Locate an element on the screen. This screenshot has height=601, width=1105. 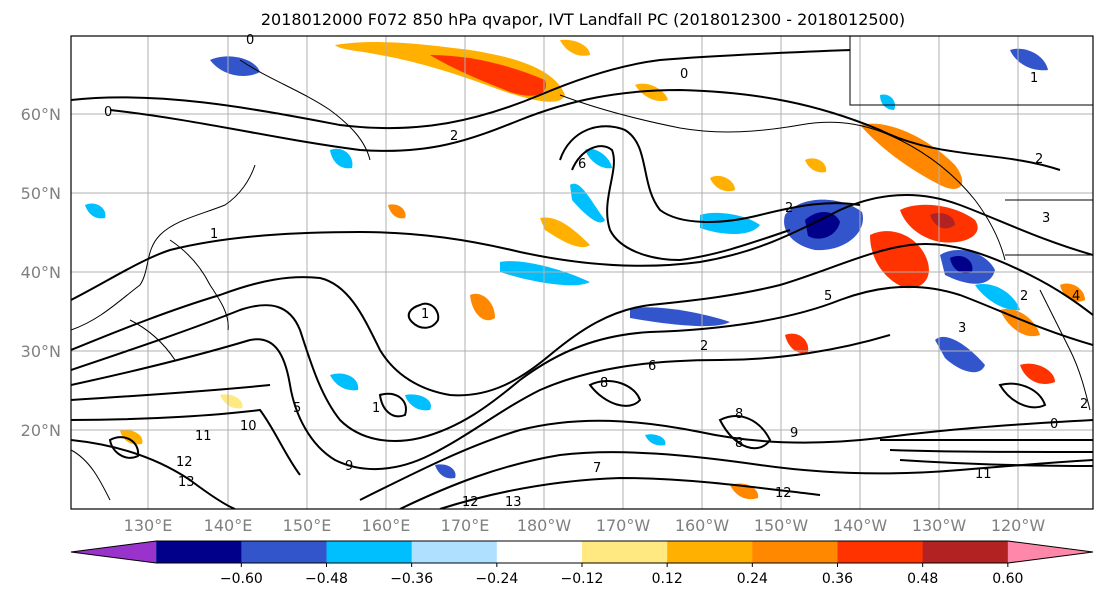
contour-label: 10 is located at coordinates (248, 426).